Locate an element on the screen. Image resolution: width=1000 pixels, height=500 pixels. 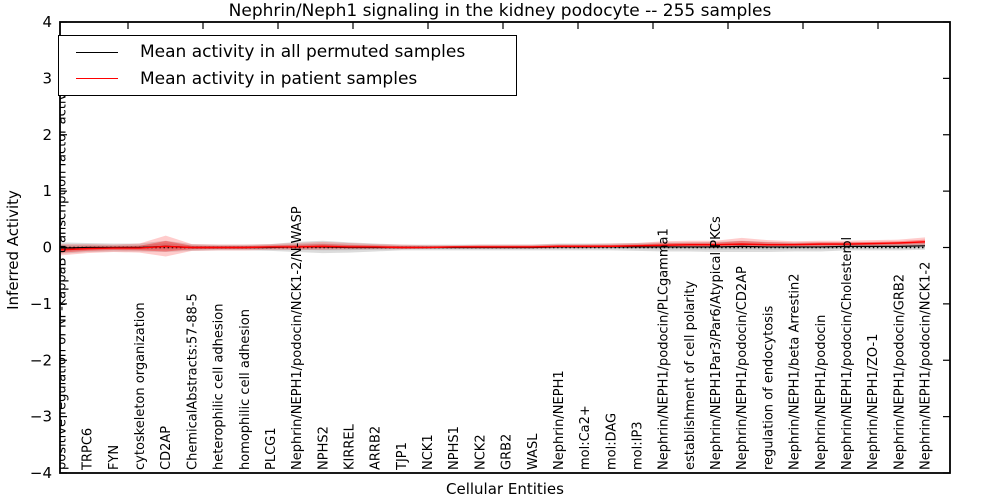
x-category-label: NPHS2 is located at coordinates (323, 448).